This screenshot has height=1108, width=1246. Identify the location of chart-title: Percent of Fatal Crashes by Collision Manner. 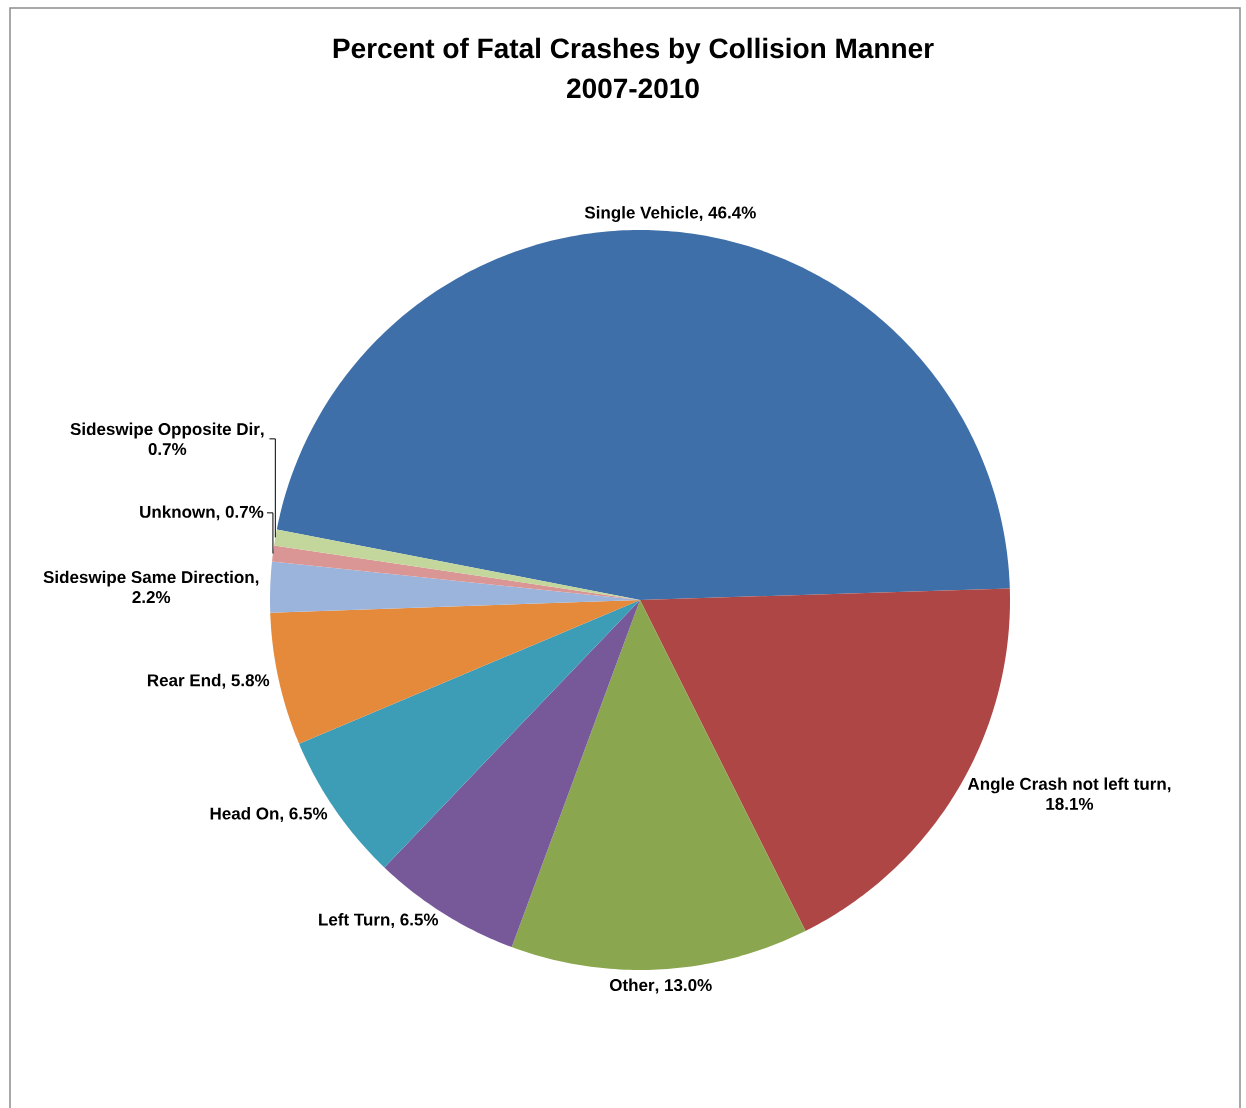
(633, 50).